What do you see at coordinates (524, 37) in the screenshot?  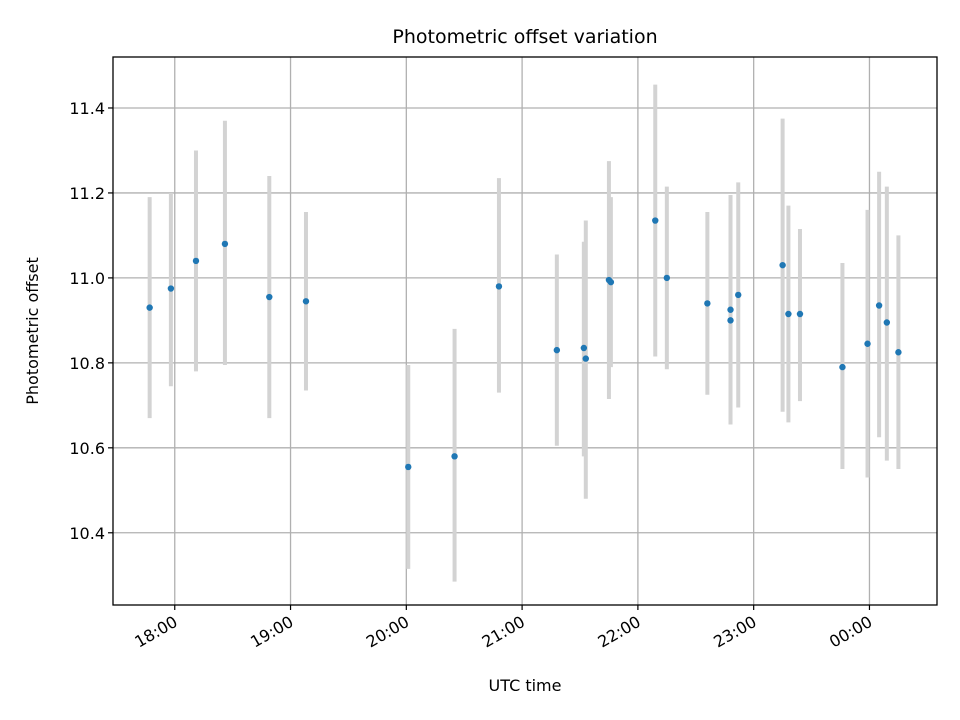 I see `chart-title: Photometric offset variation` at bounding box center [524, 37].